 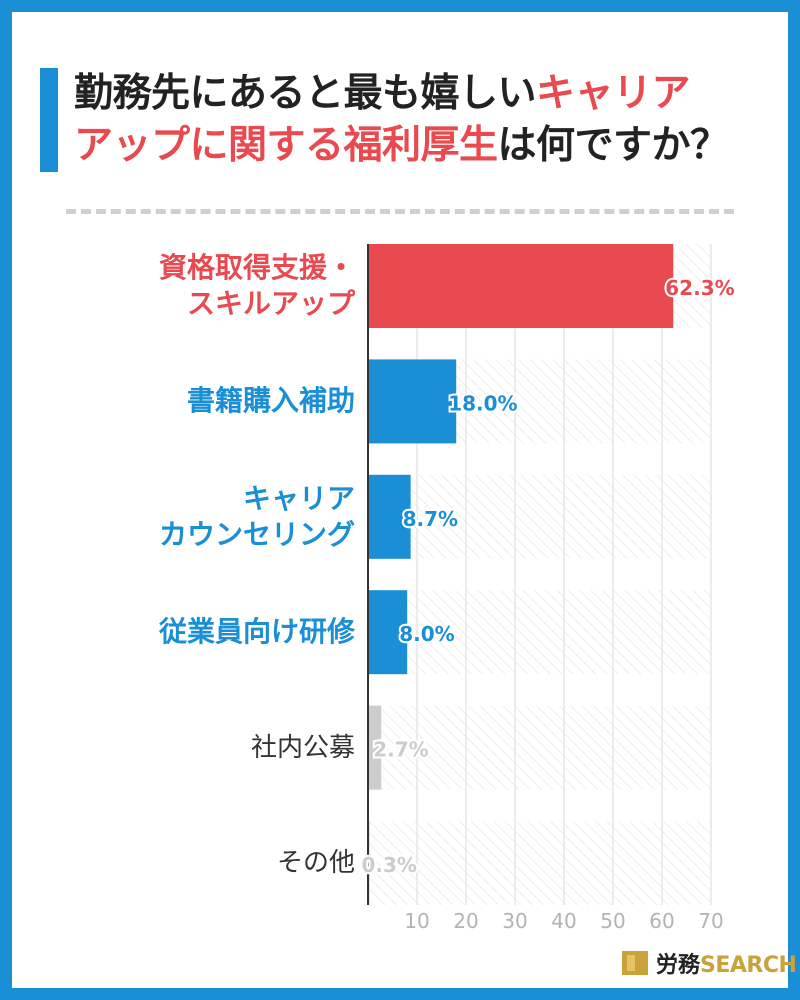 What do you see at coordinates (613, 93) in the screenshot?
I see `title-highlight-1: キャリア` at bounding box center [613, 93].